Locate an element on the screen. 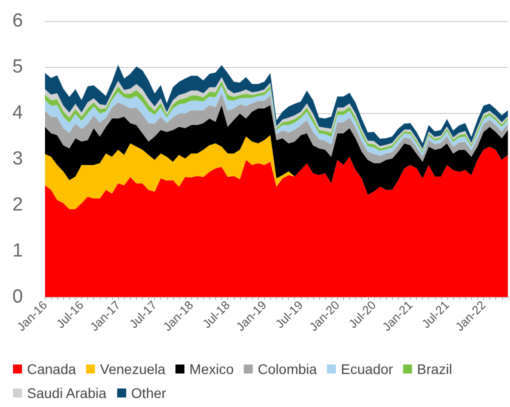 The image size is (510, 407). legend-label: Brazil is located at coordinates (434, 369).